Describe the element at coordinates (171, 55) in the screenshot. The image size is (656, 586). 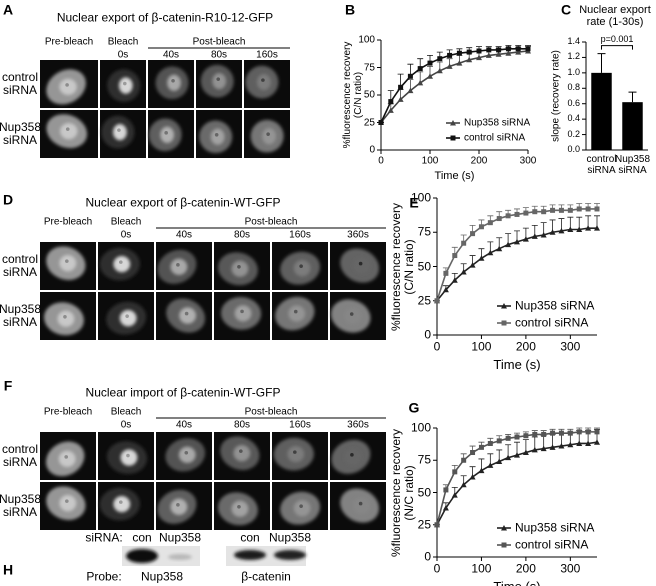
I see `column-header: 40s` at that location.